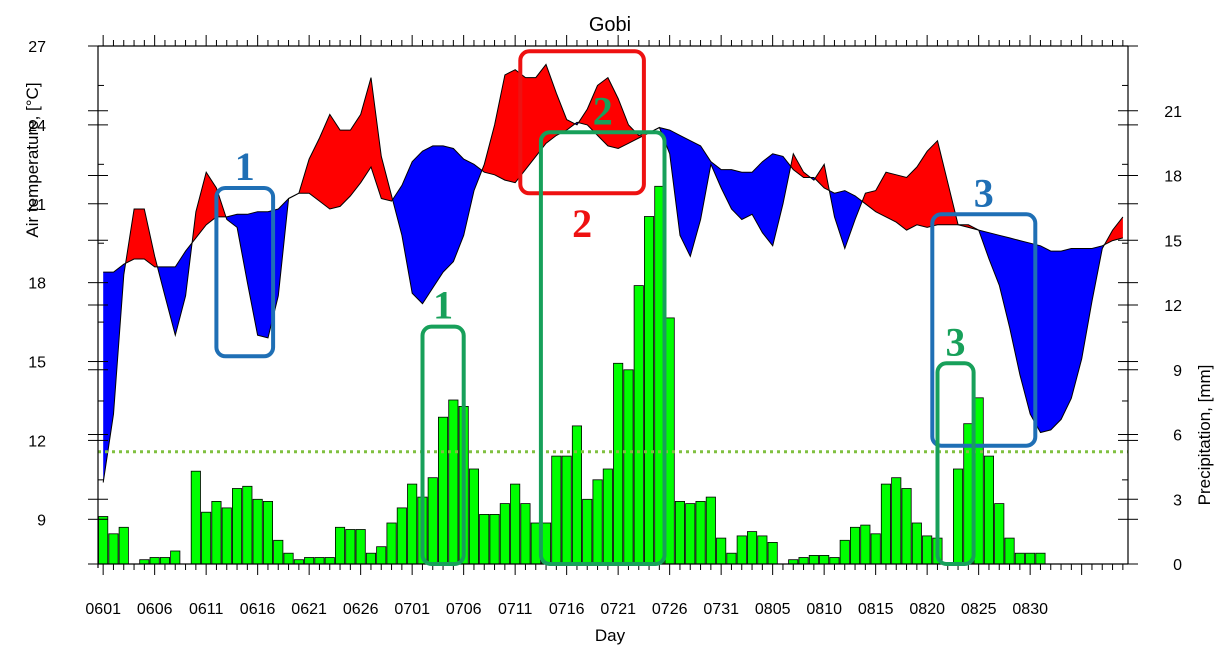 This screenshot has height=647, width=1231. Describe the element at coordinates (979, 609) in the screenshot. I see `x-tick-label: 0825` at that location.